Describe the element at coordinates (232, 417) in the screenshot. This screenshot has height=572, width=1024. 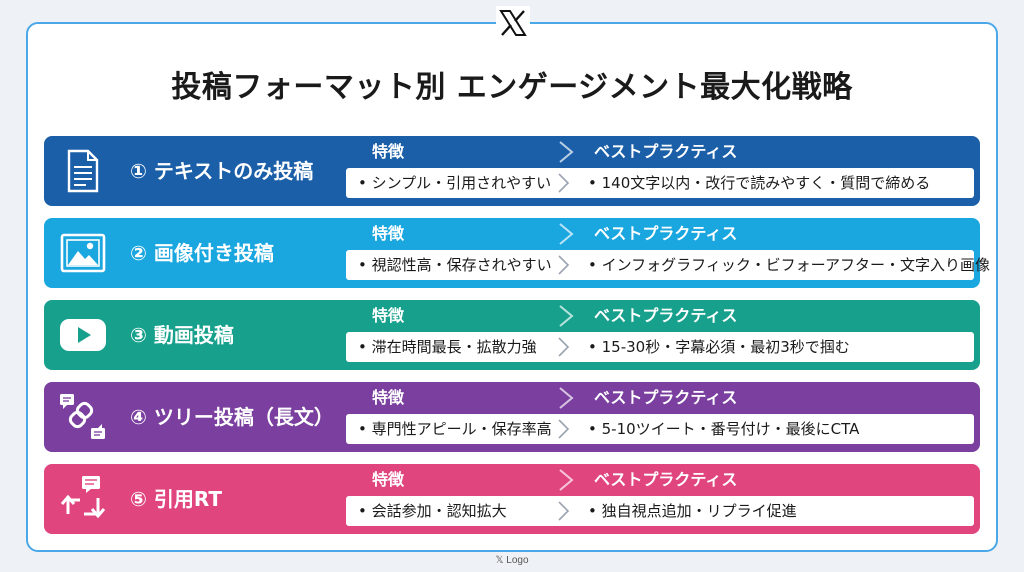
I see `format-name: ④ ツリー投稿（長文）` at that location.